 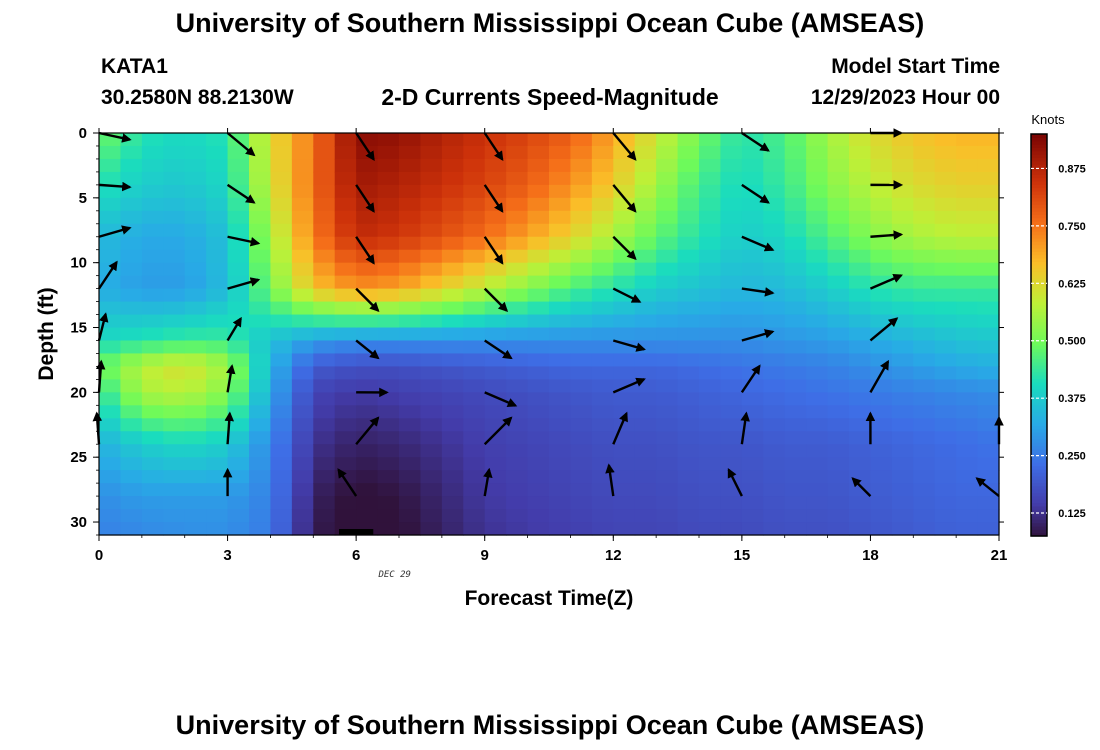 What do you see at coordinates (134, 66) in the screenshot?
I see `station-id: KATA1` at bounding box center [134, 66].